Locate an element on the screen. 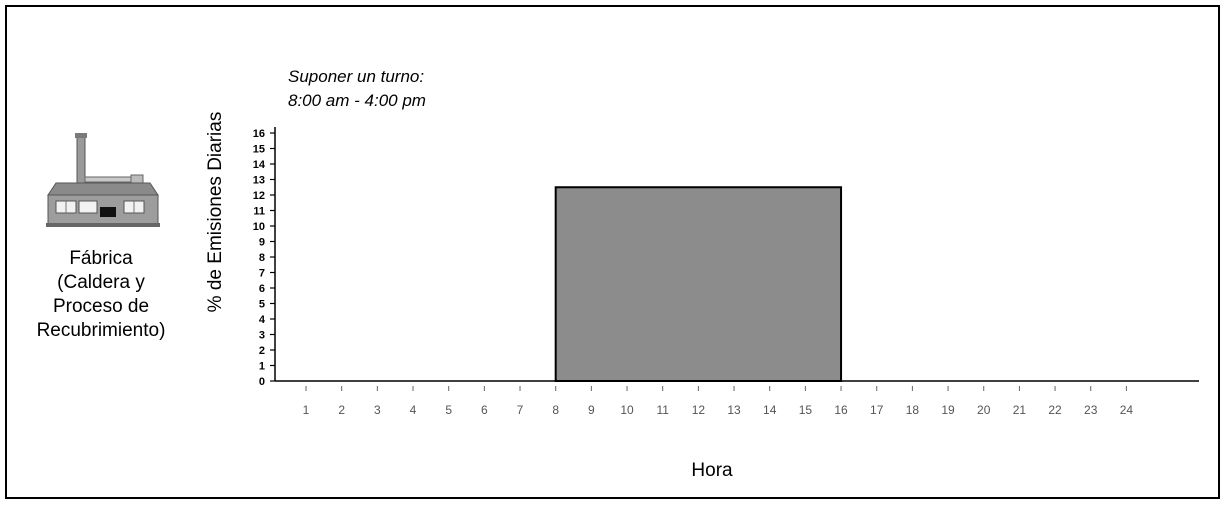 This screenshot has height=508, width=1225. y-tick-label: 12 is located at coordinates (259, 196).